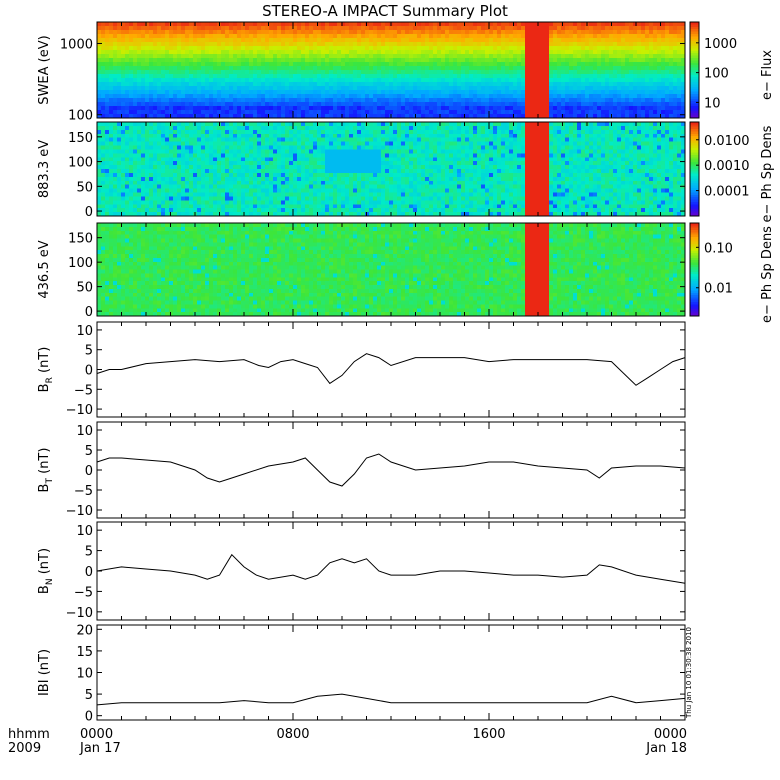 The image size is (780, 780). What do you see at coordinates (44, 672) in the screenshot?
I see `y-axis-label: IBI (nT)` at bounding box center [44, 672].